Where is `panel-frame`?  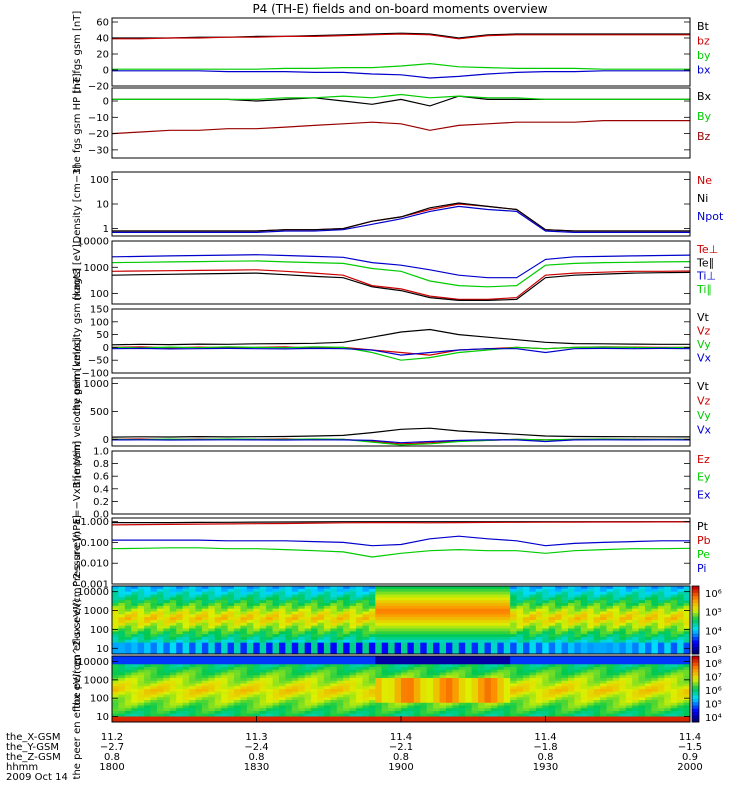 panel-frame is located at coordinates (401, 52).